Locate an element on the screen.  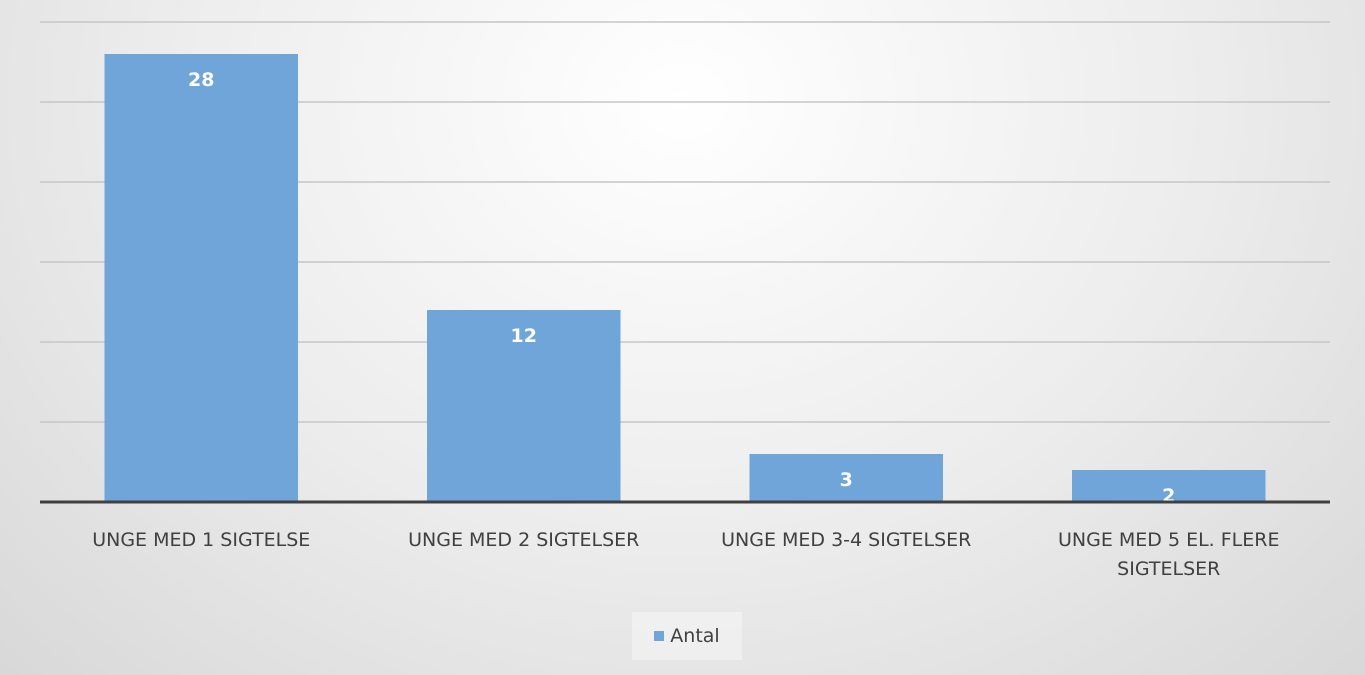
data-label: 2 is located at coordinates (1168, 496).